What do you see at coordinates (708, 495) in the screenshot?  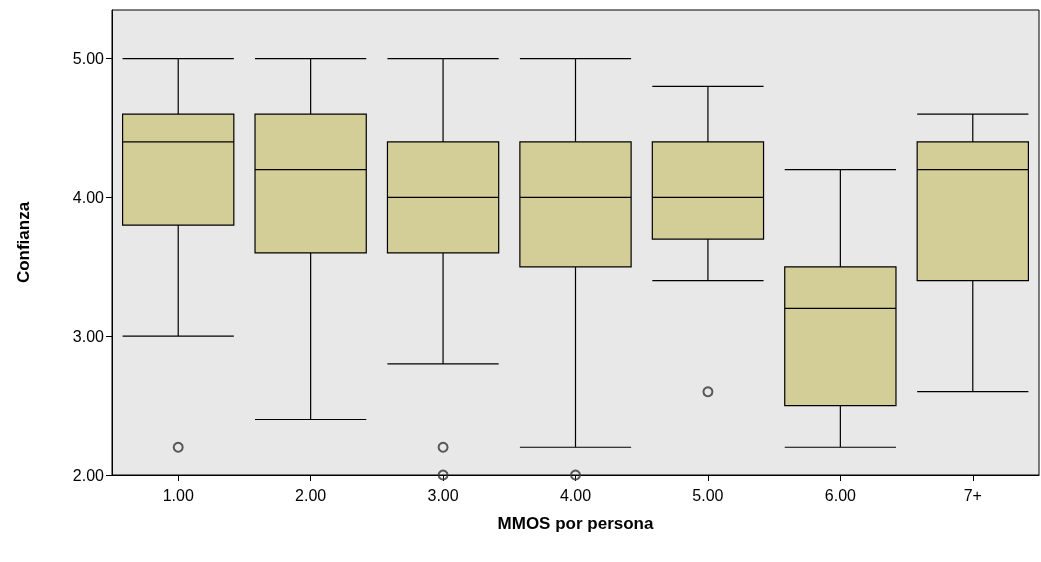 I see `x-tick-label: 5.00` at bounding box center [708, 495].